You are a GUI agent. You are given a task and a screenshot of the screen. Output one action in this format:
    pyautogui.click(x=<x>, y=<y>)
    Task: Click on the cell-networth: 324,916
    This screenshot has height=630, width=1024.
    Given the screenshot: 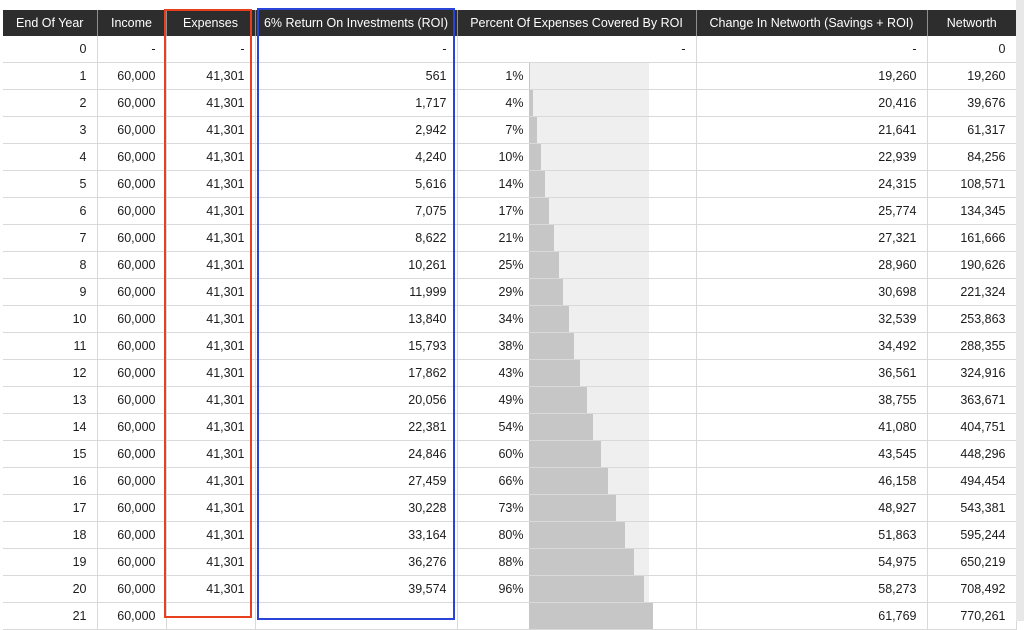 What is the action you would take?
    pyautogui.click(x=972, y=373)
    